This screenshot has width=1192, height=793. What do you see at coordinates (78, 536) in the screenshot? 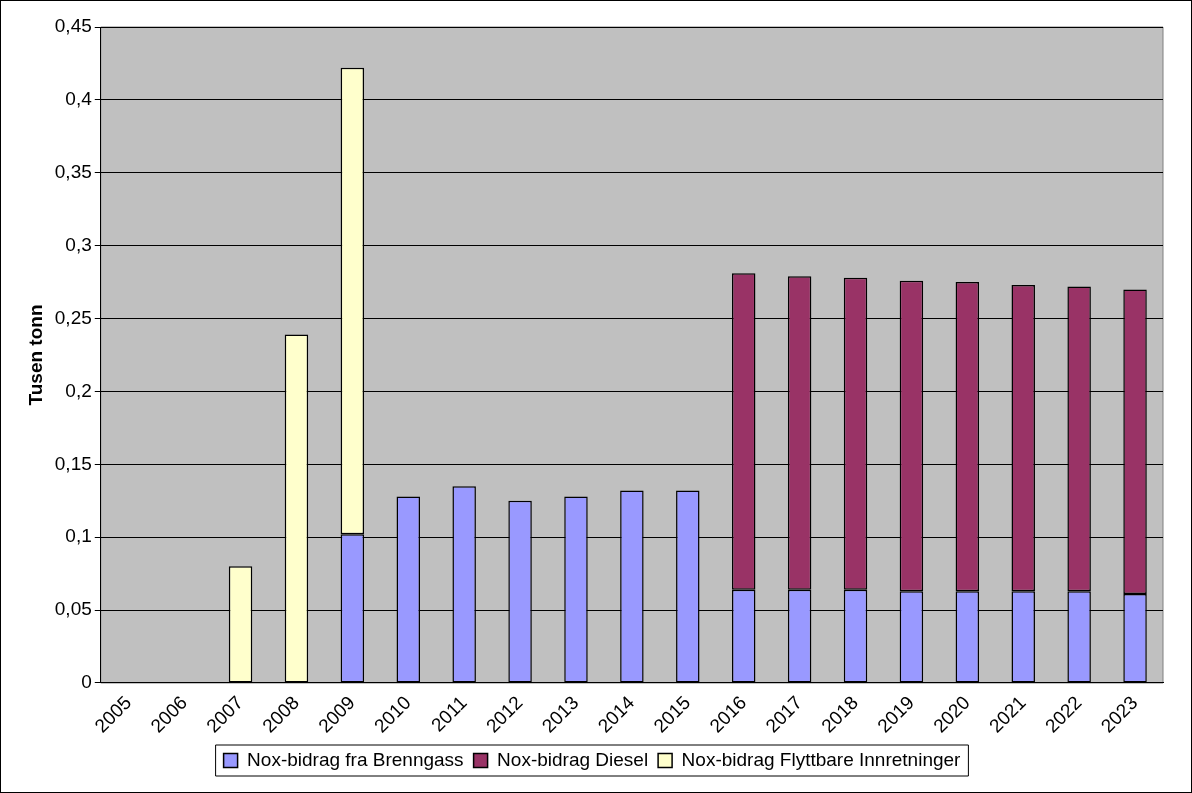
I see `y-tick-label: 0,1` at bounding box center [78, 536].